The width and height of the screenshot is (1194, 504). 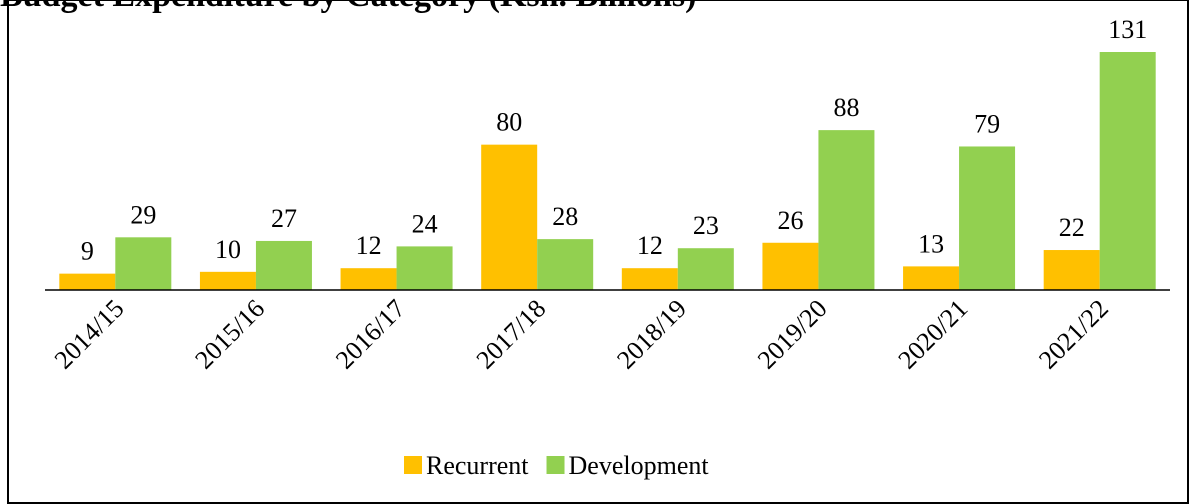 What do you see at coordinates (565, 216) in the screenshot?
I see `data-label: 28` at bounding box center [565, 216].